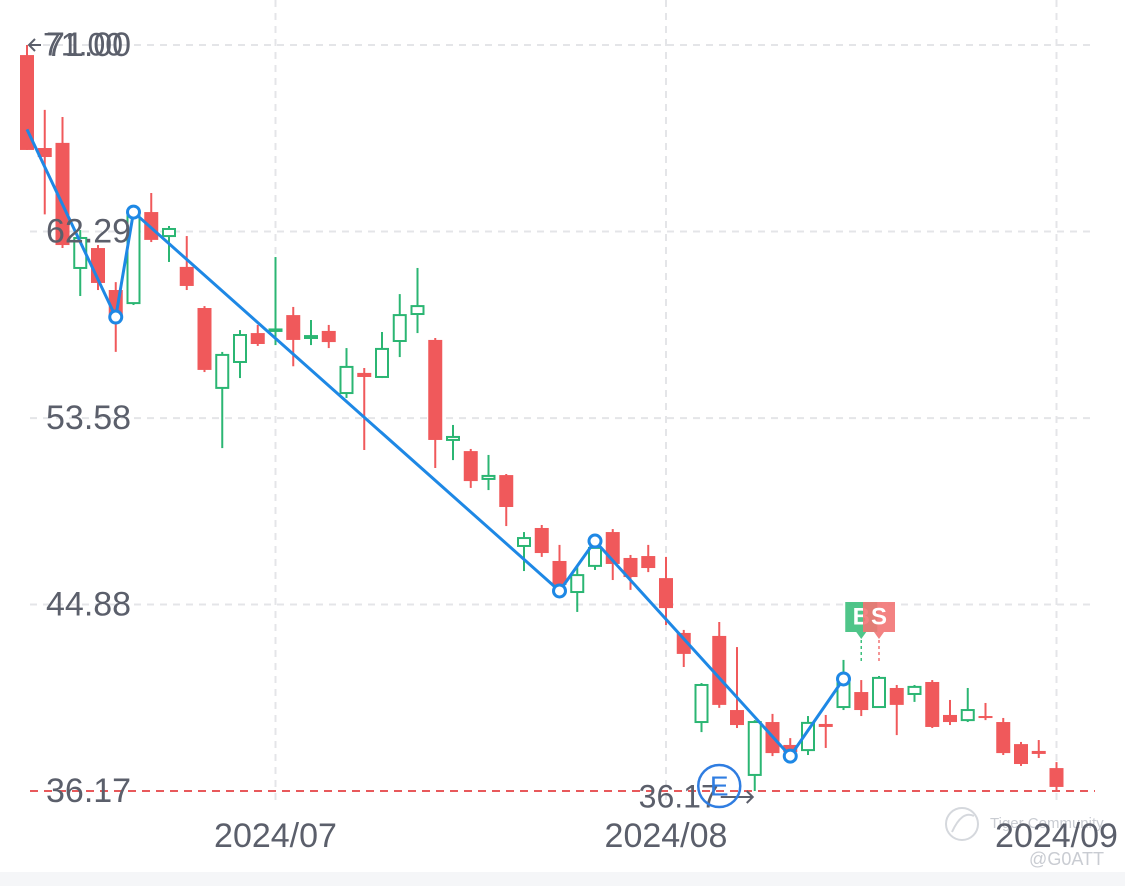  What do you see at coordinates (879, 616) in the screenshot?
I see `flag-label: S` at bounding box center [879, 616].